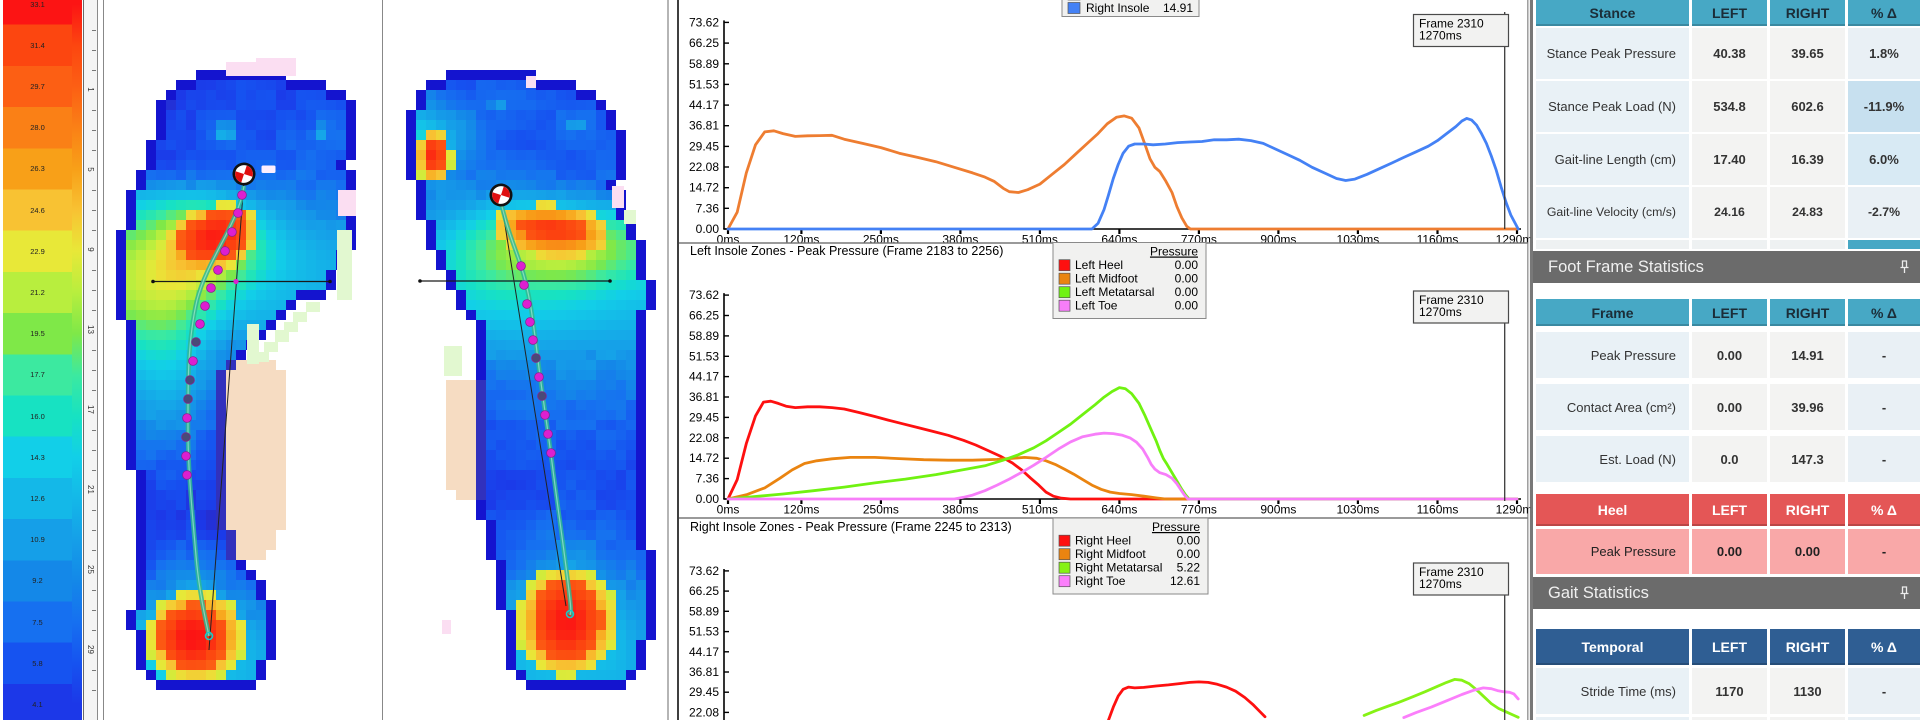 The height and width of the screenshot is (725, 1920). I want to click on svg-text: Left Midfoot, so click(1106, 279).